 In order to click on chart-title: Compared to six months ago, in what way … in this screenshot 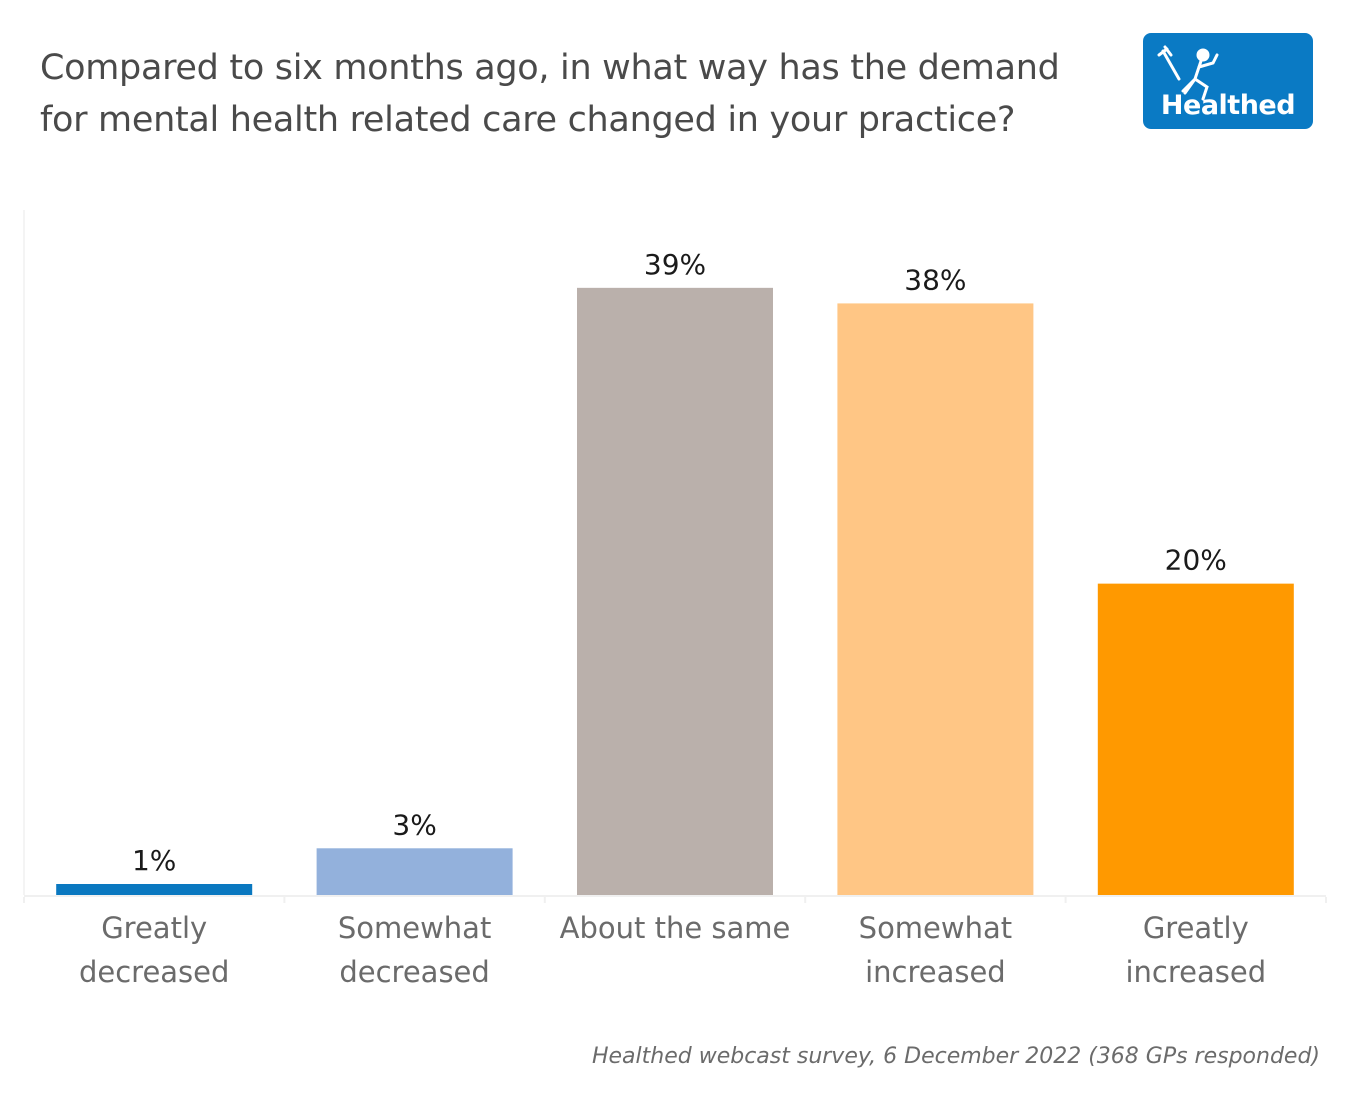, I will do `click(590, 94)`.